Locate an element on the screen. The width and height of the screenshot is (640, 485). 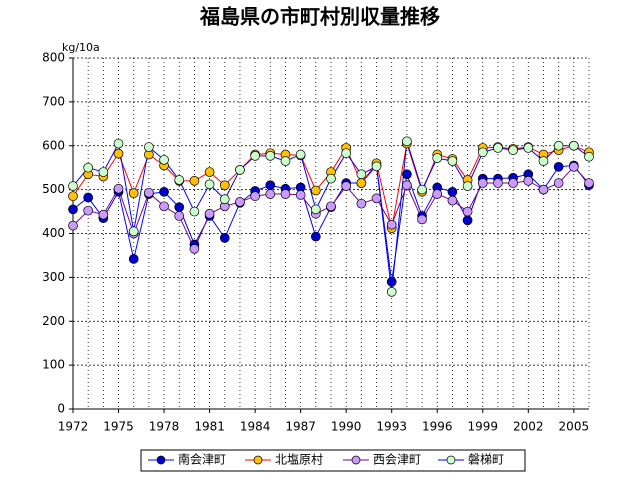
legend-box is located at coordinates (333, 460).